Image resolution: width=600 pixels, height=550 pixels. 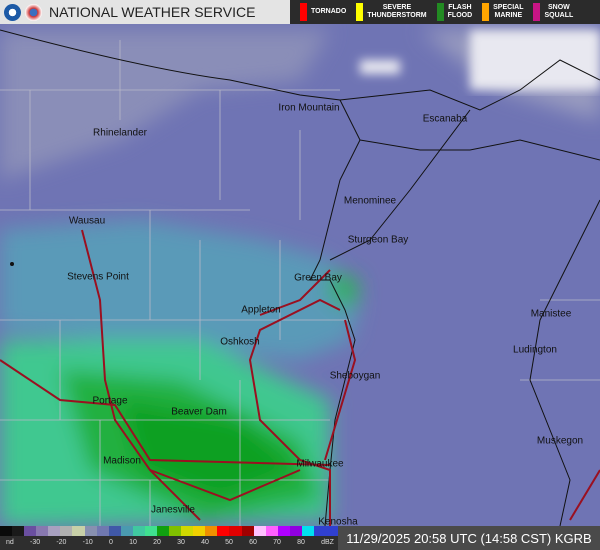 I want to click on city-label: Portage, so click(x=110, y=401).